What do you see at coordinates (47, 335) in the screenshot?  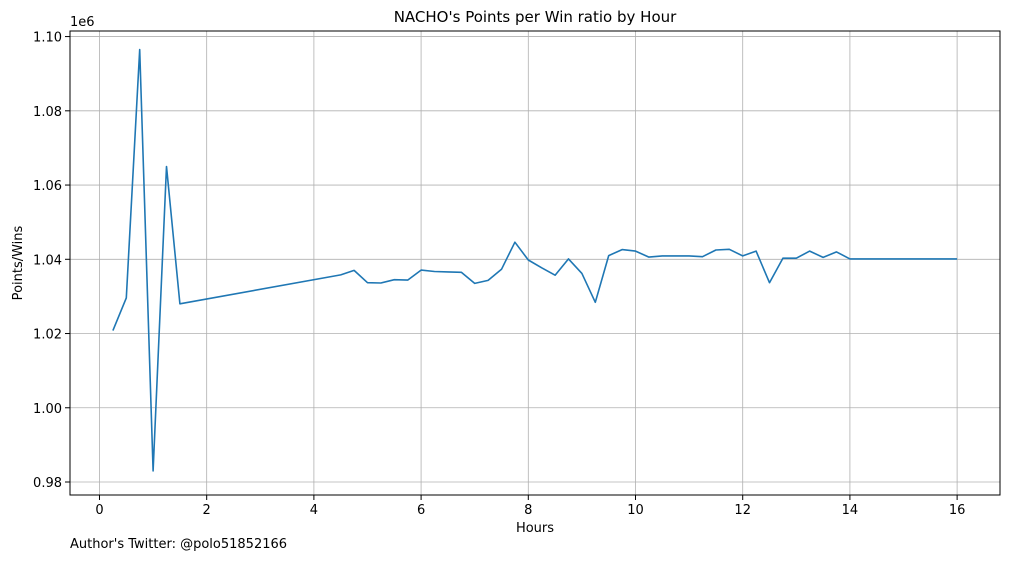 I see `y-tick-label: 1.02` at bounding box center [47, 335].